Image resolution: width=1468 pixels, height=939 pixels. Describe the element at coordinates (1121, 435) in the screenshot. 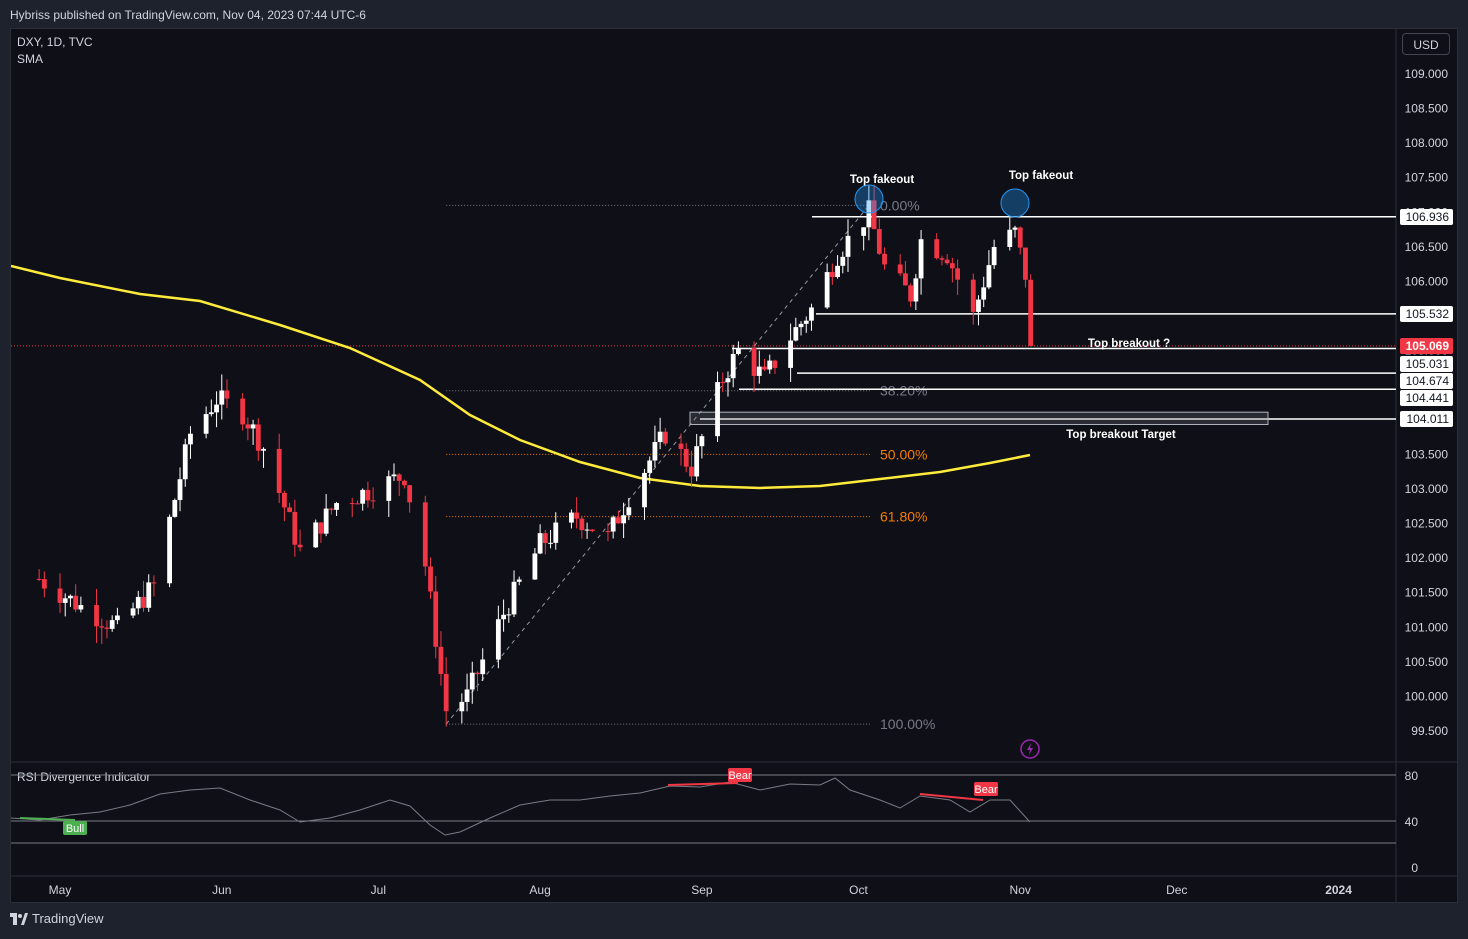

I see `chart-annotation-text: Top breakout Target` at that location.